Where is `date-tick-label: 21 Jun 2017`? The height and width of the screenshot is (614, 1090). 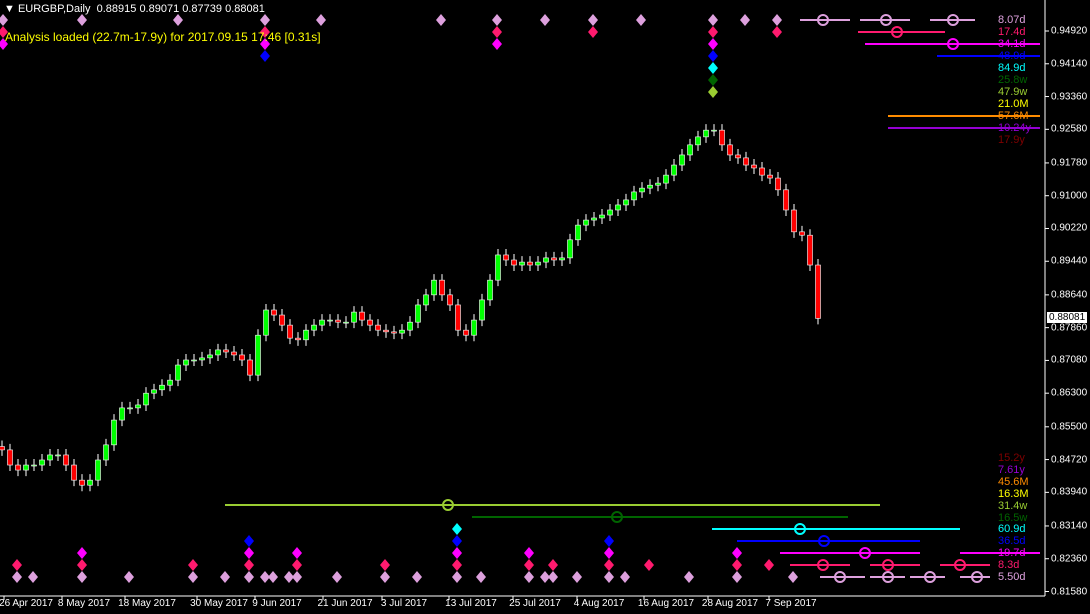 date-tick-label: 21 Jun 2017 is located at coordinates (345, 603).